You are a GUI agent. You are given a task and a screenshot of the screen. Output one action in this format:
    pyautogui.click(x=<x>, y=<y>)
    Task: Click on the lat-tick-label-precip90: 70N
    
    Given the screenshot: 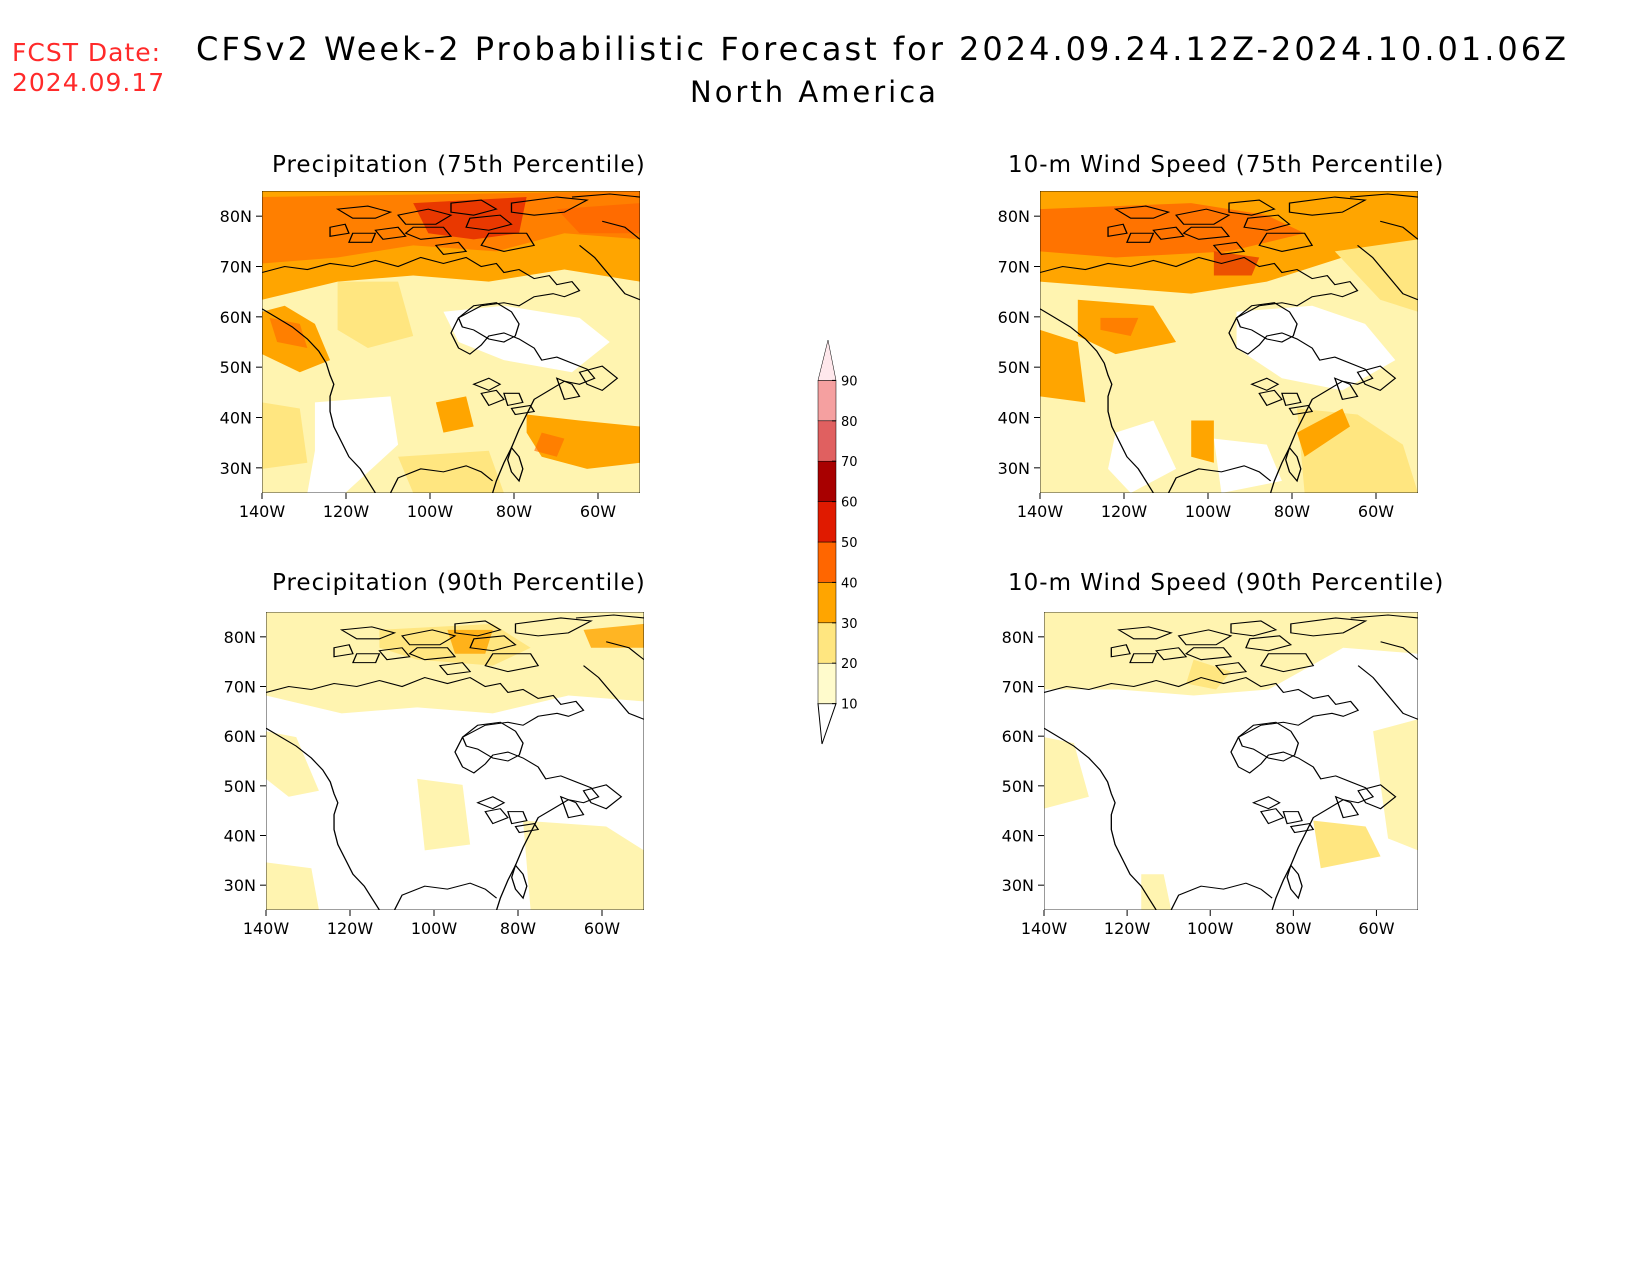 What is the action you would take?
    pyautogui.click(x=240, y=687)
    